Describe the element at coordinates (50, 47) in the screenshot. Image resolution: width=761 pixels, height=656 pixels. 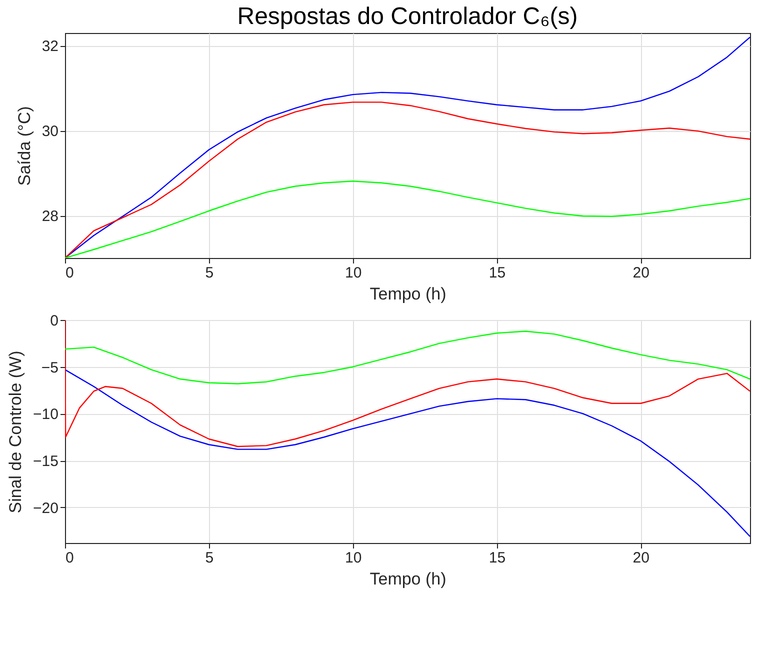
I see `y-tick-label: 32` at that location.